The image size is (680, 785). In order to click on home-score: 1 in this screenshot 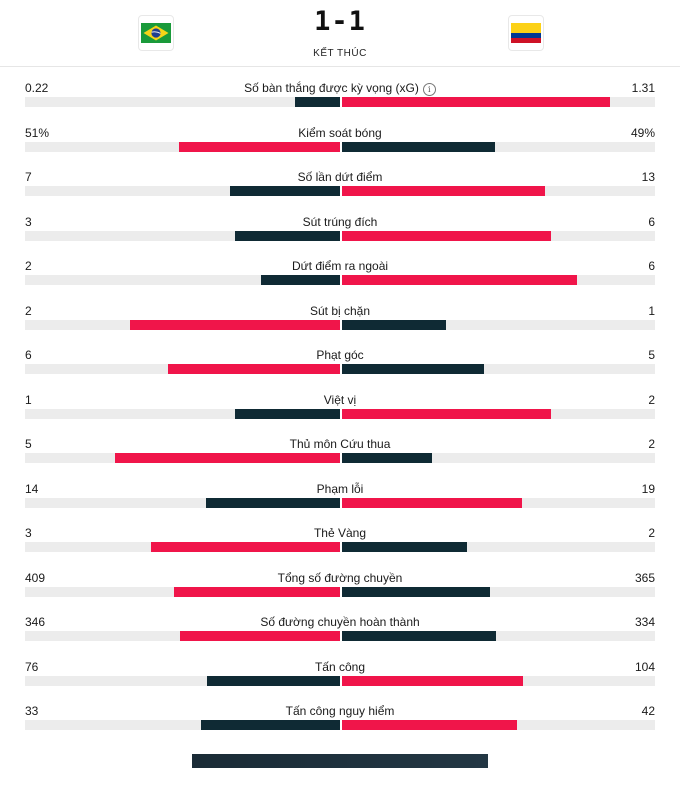, I will do `click(323, 21)`.